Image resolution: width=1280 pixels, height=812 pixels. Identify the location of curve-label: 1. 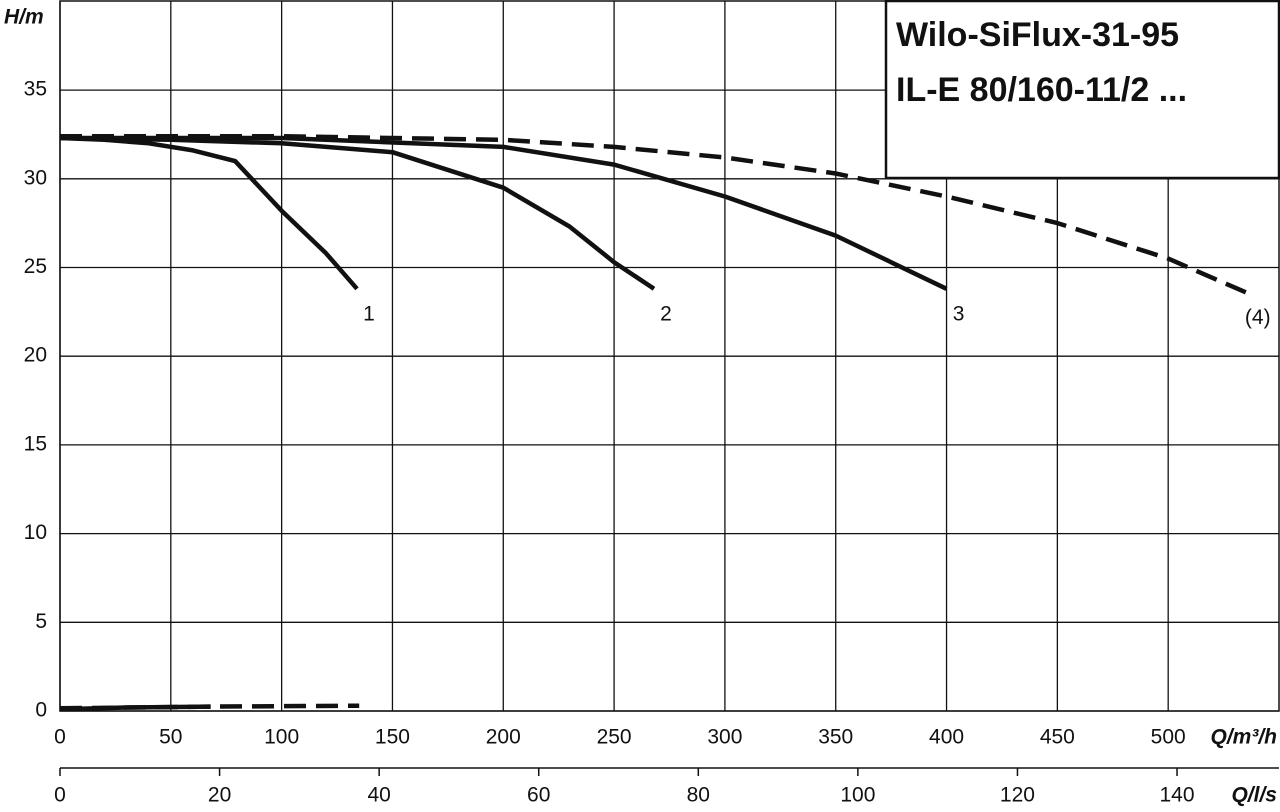
(369, 313).